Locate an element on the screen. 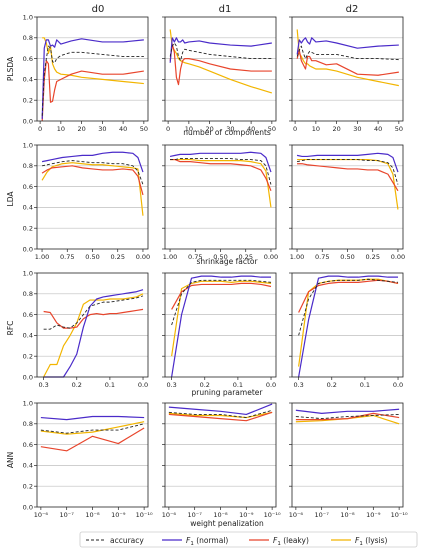 This screenshot has width=430, height=550. panel-rfc-d1: 0.3 0.2 0.1 0.0 is located at coordinates (219, 330).